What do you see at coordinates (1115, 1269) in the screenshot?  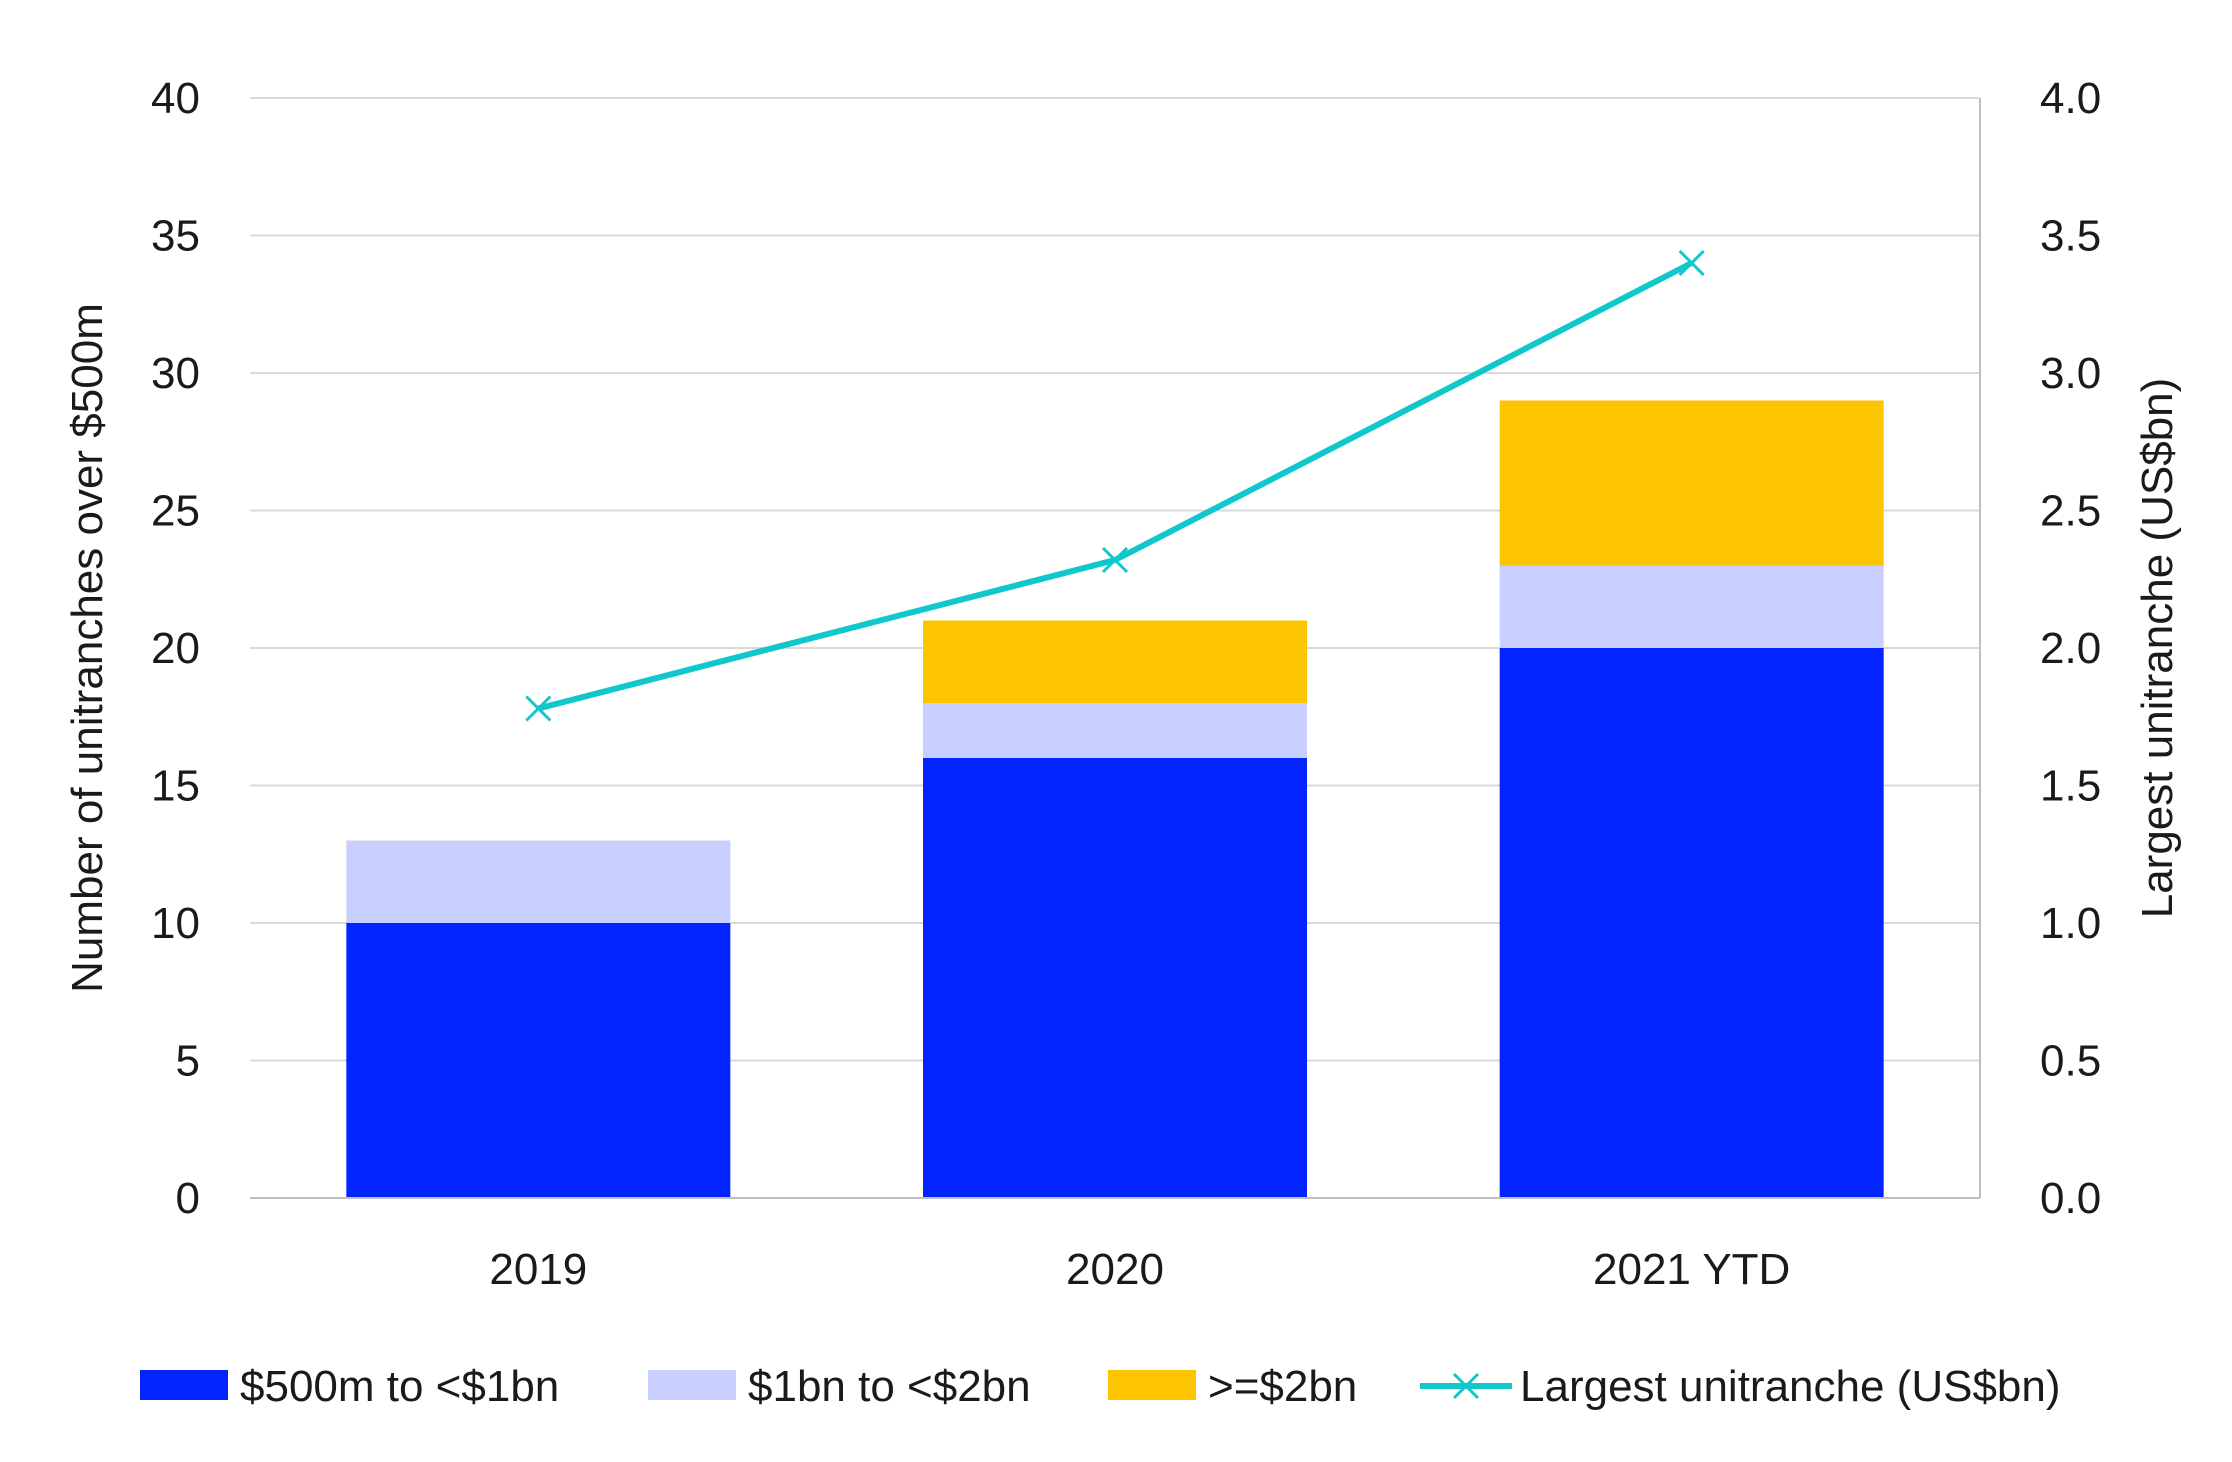 I see `x-tick-label: 2020` at bounding box center [1115, 1269].